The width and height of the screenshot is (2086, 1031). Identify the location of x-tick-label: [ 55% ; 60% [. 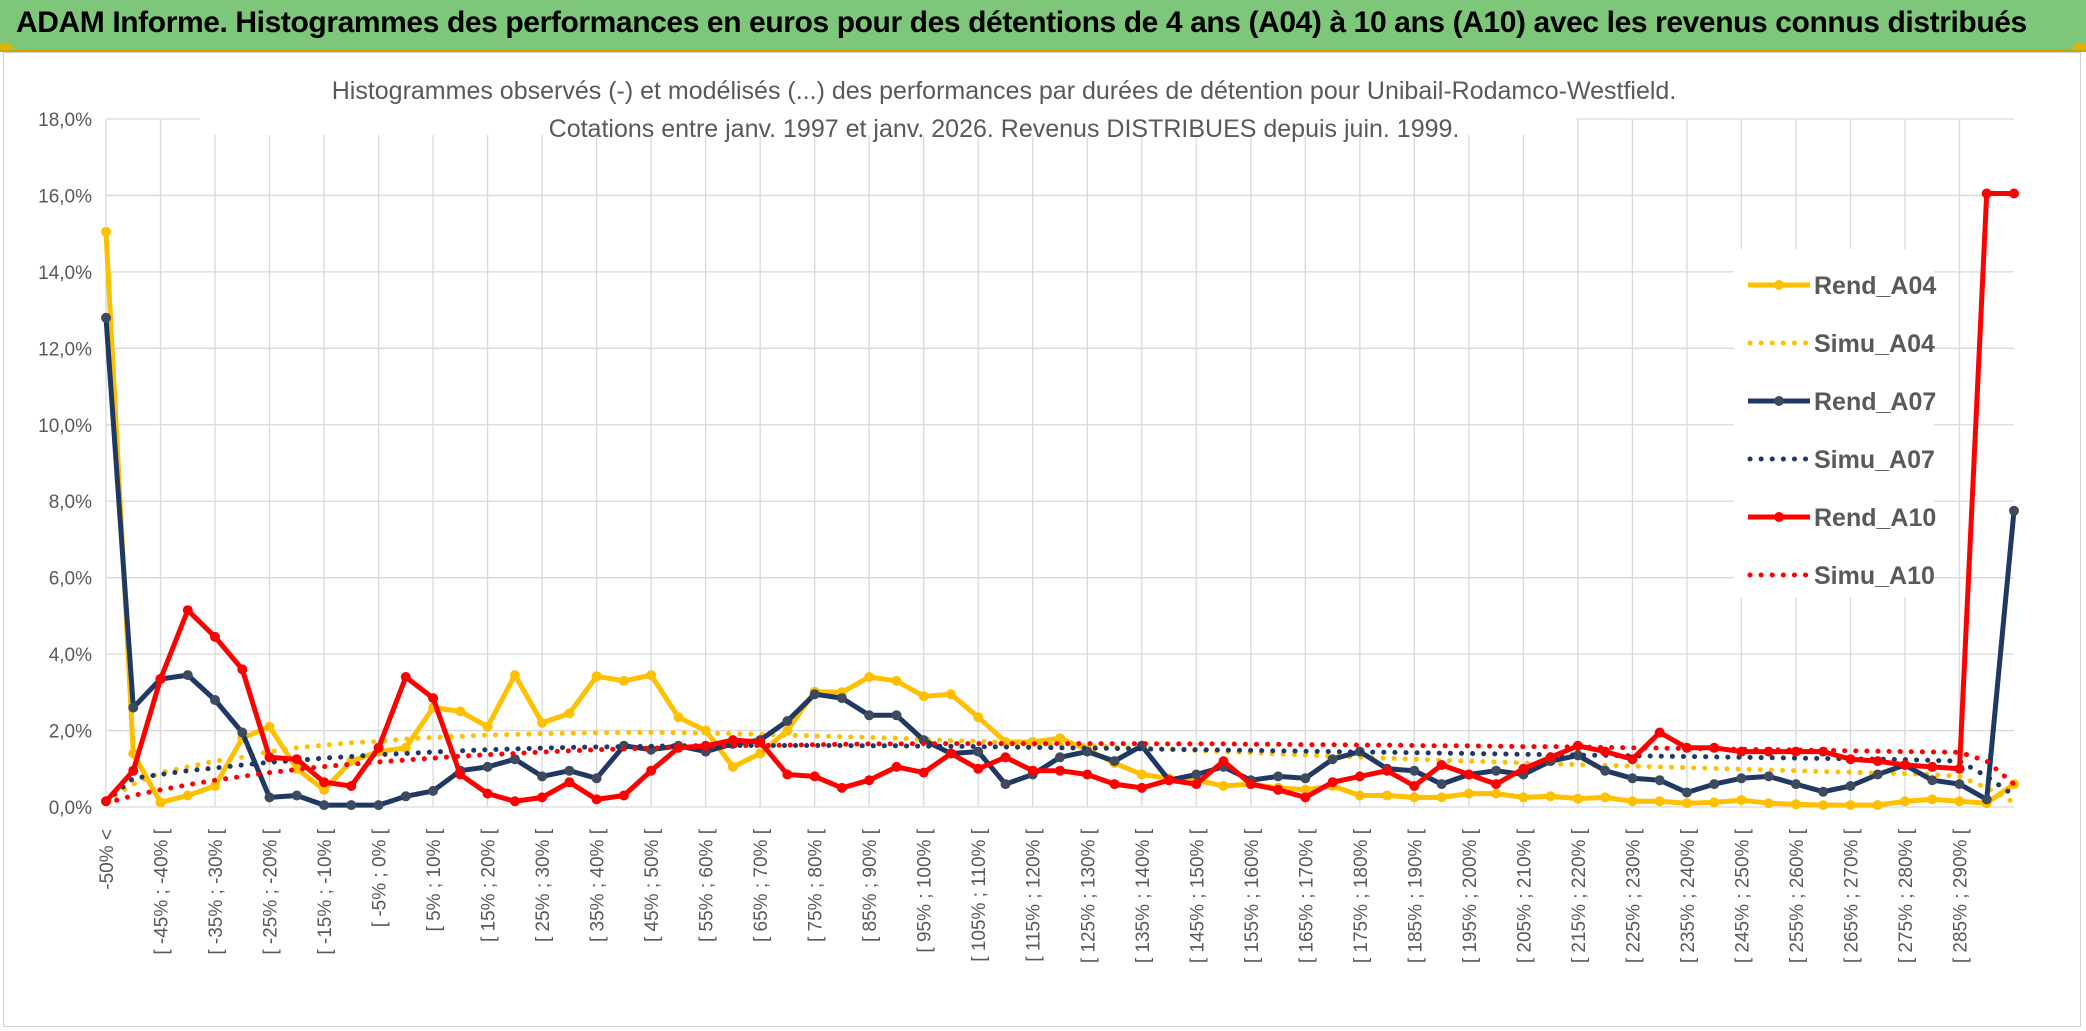
(707, 885).